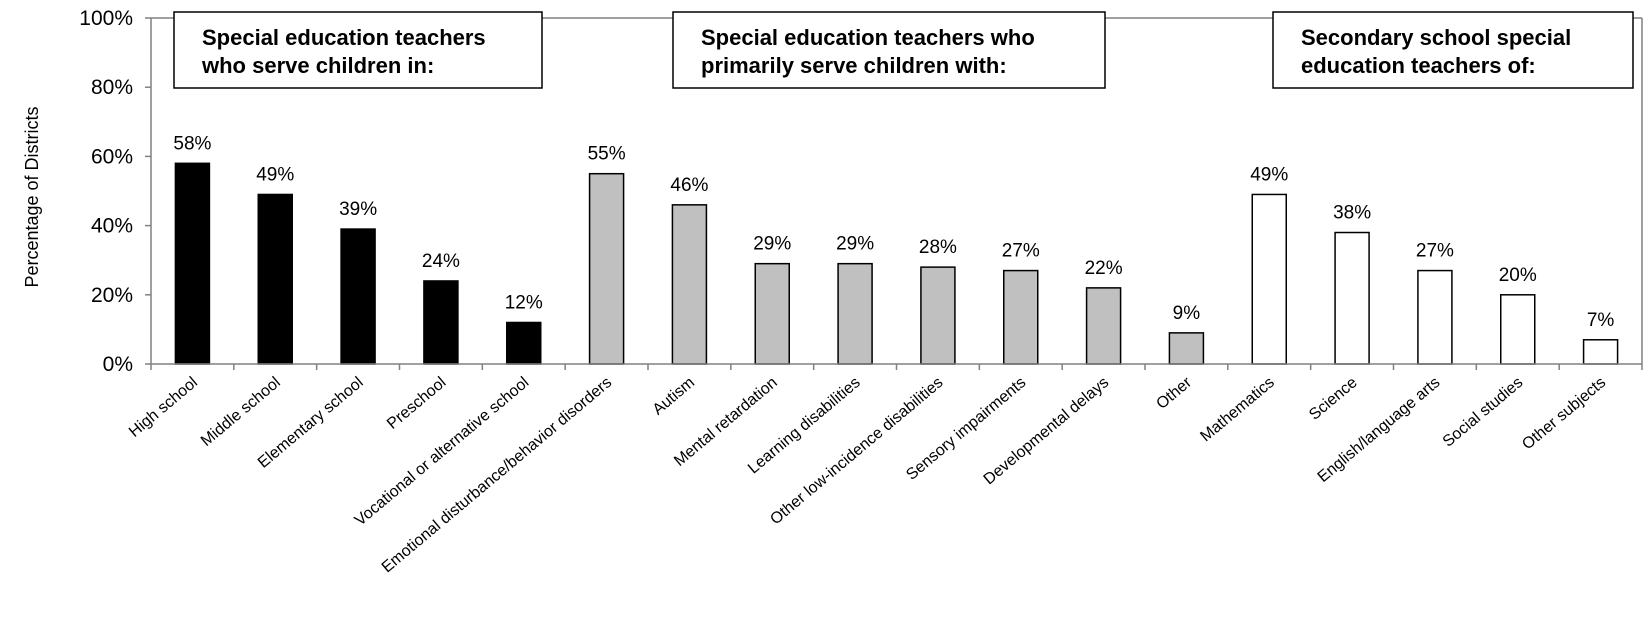 The image size is (1651, 620). What do you see at coordinates (118, 364) in the screenshot?
I see `y-tick-label: 0%` at bounding box center [118, 364].